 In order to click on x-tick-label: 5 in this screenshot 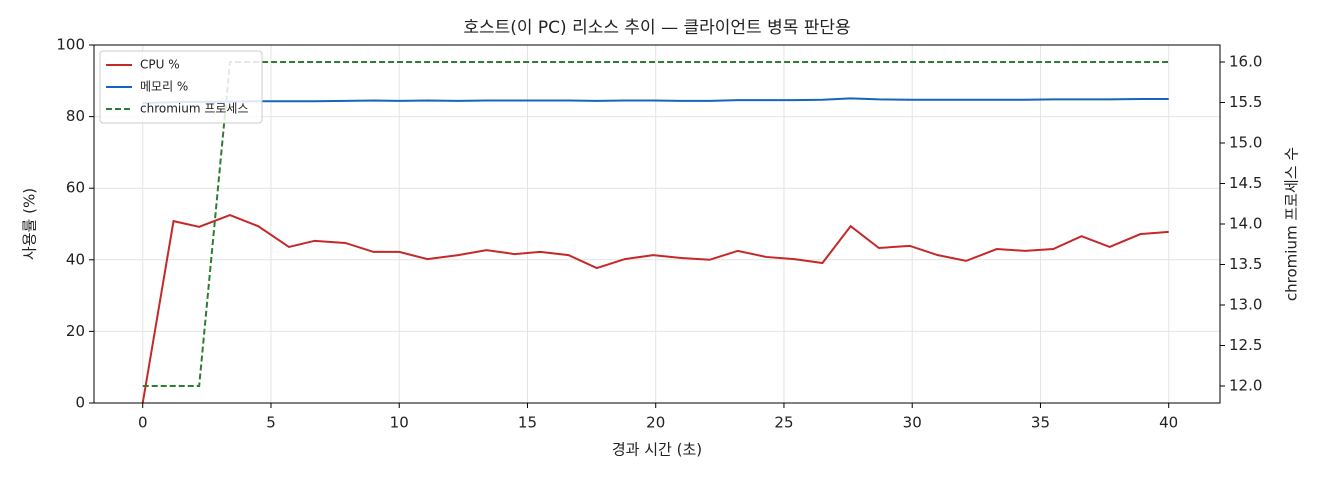, I will do `click(271, 423)`.